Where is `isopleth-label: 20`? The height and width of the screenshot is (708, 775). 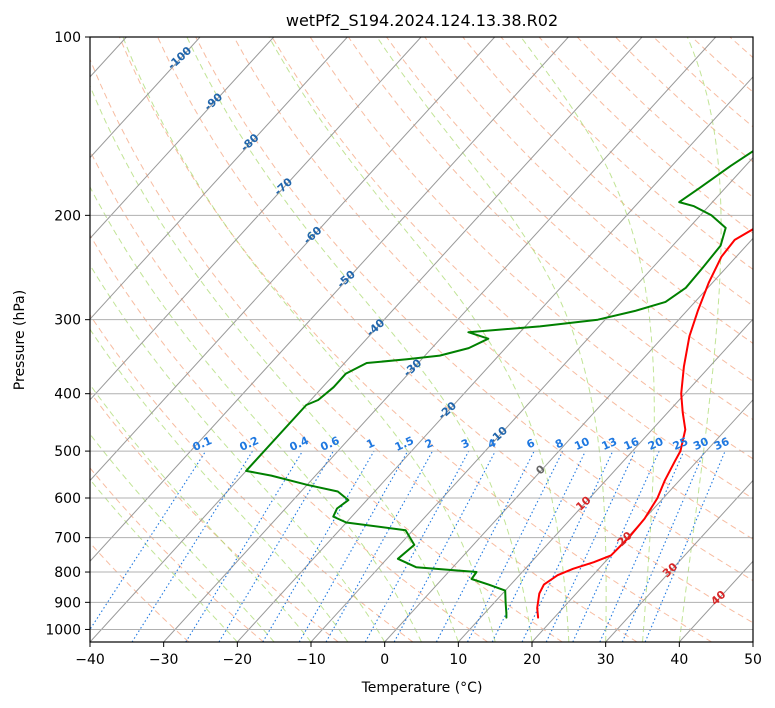 isopleth-label: 20 is located at coordinates (656, 444).